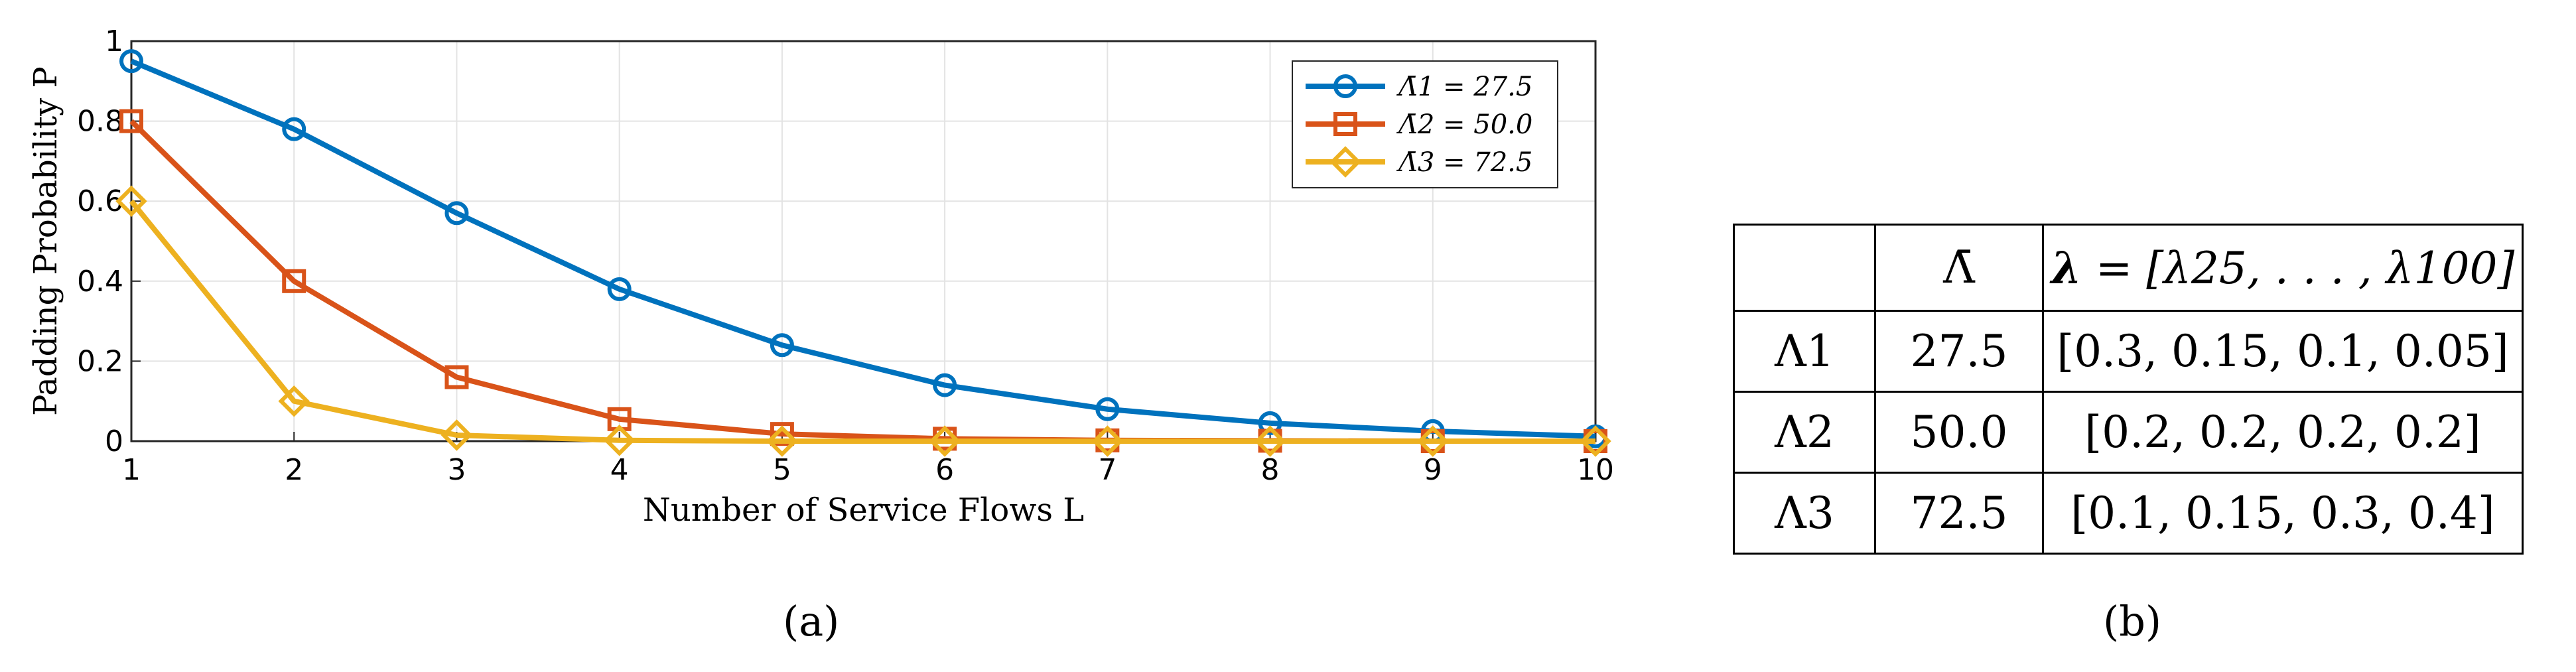 Image resolution: width=2576 pixels, height=672 pixels. I want to click on y-tick-label: 0.2, so click(100, 361).